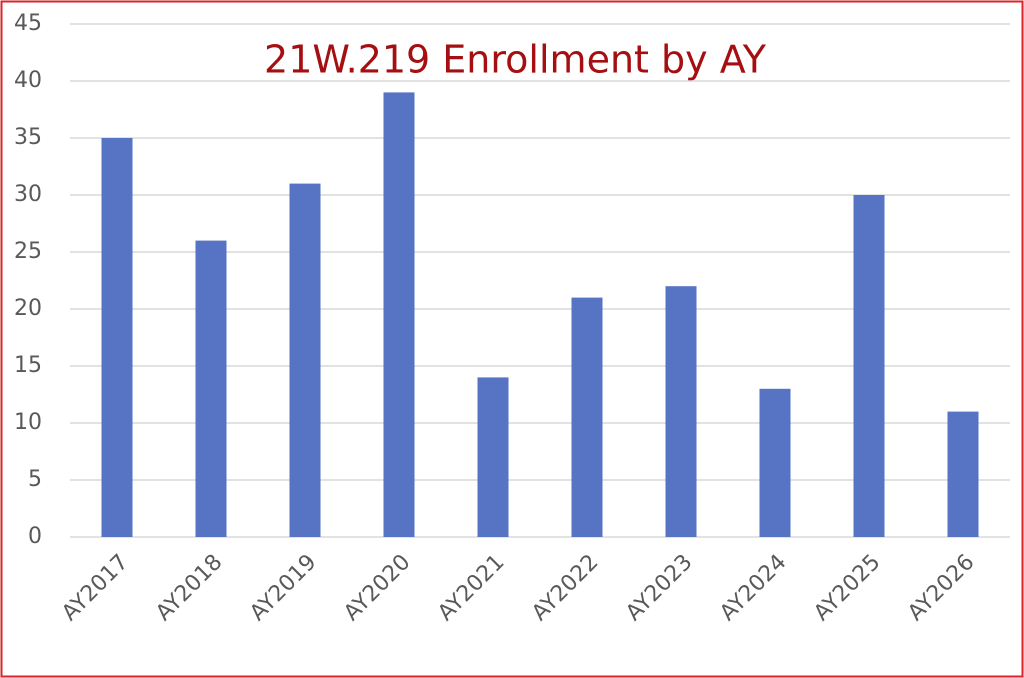  Describe the element at coordinates (515, 60) in the screenshot. I see `chart-title: 21W.219 Enrollment by AY` at that location.